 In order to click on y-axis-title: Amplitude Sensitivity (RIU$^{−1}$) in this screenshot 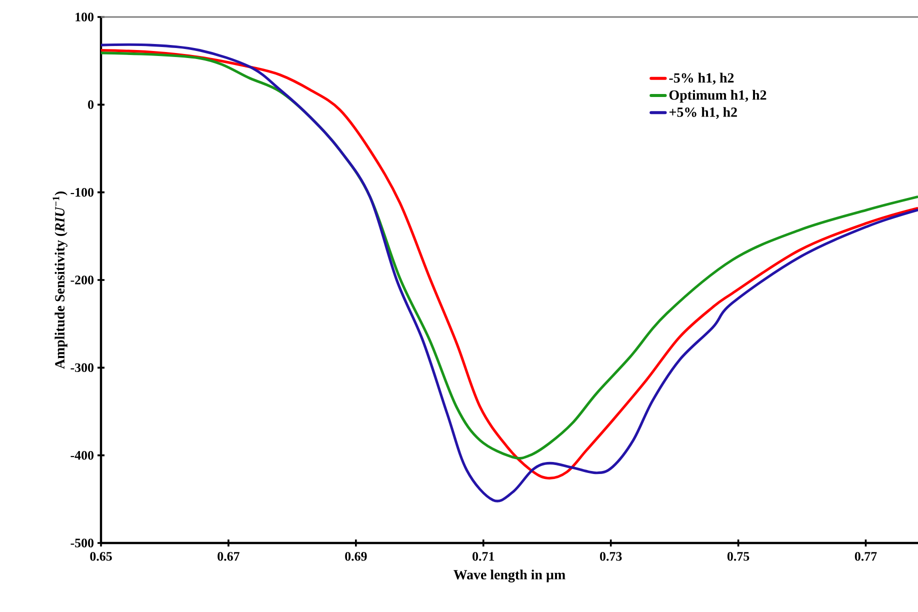, I will do `click(60, 280)`.